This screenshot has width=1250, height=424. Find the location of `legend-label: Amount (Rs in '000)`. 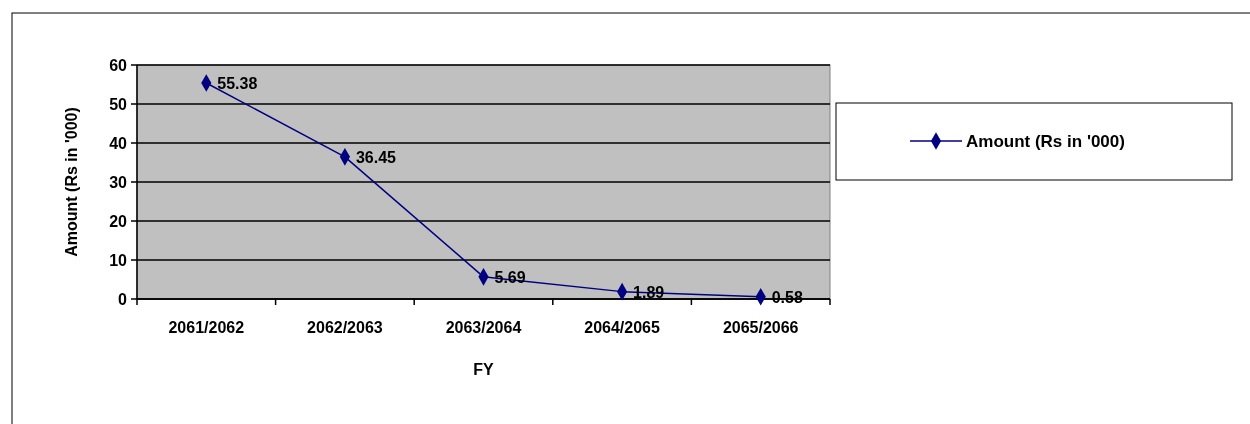

legend-label: Amount (Rs in '000) is located at coordinates (1045, 141).